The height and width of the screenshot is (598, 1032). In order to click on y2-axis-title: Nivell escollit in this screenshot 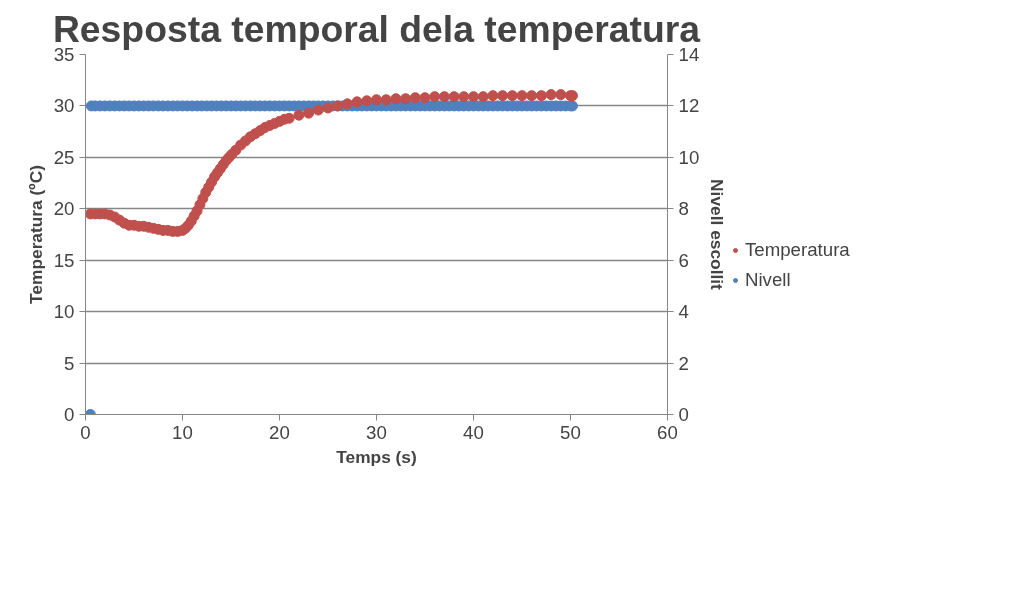, I will do `click(717, 235)`.